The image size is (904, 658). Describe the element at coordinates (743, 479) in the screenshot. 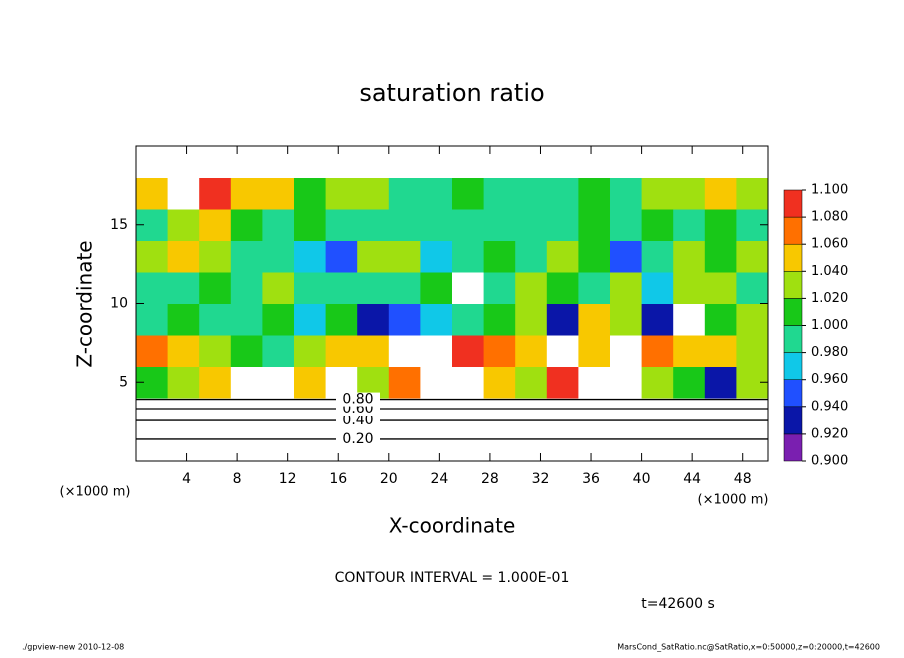

I see `x-tick-label: 48` at that location.